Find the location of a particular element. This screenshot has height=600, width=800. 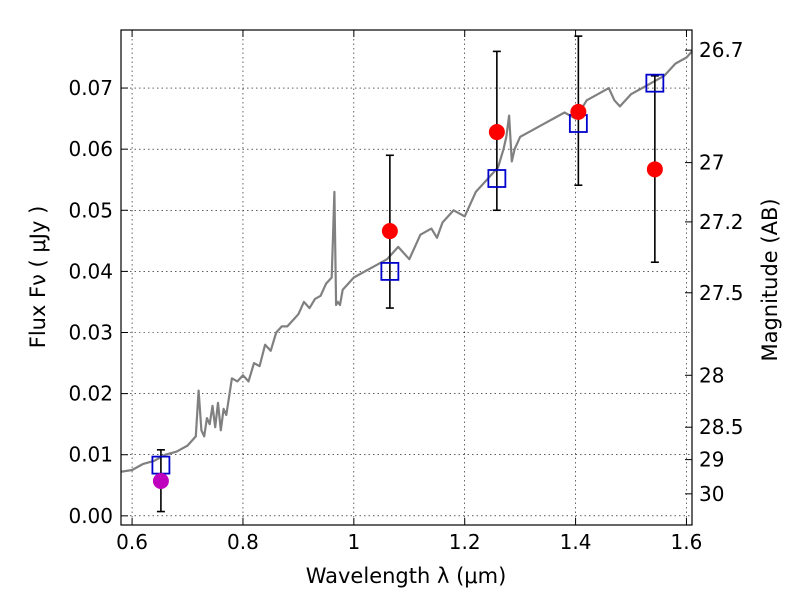

right-tick-label: 29 is located at coordinates (711, 460).